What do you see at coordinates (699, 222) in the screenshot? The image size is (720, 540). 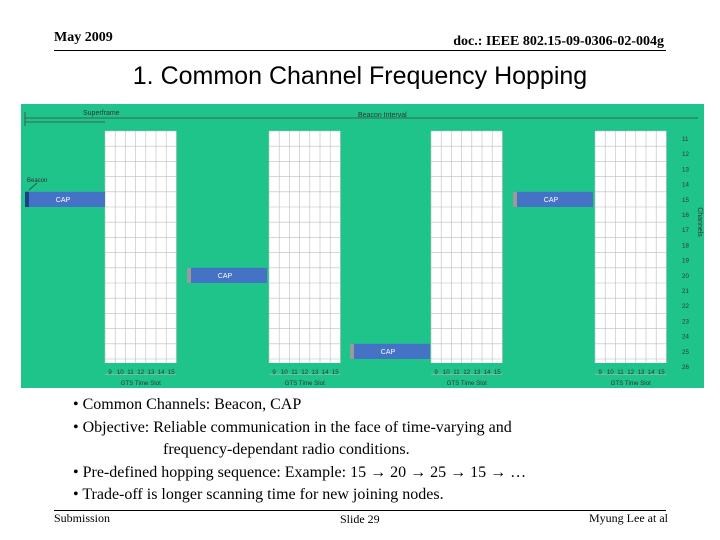 I see `channels-axis-label: Channels` at bounding box center [699, 222].